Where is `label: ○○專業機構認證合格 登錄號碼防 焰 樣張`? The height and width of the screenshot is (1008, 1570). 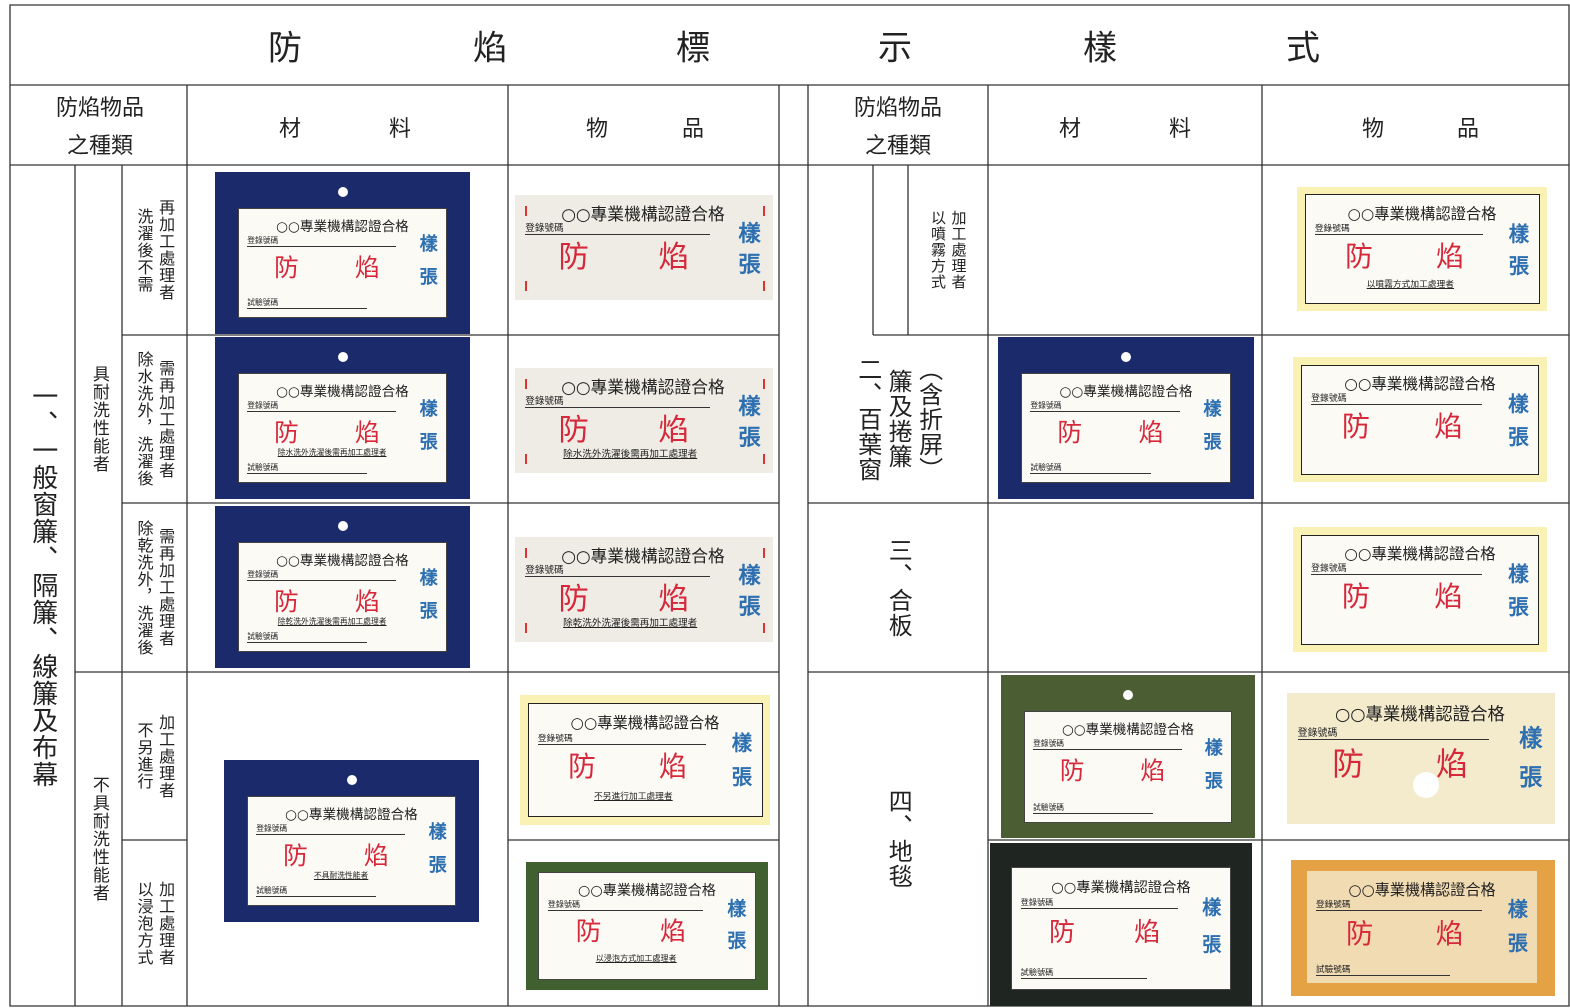 label: ○○專業機構認證合格 登錄號碼防 焰 樣張 is located at coordinates (1421, 758).